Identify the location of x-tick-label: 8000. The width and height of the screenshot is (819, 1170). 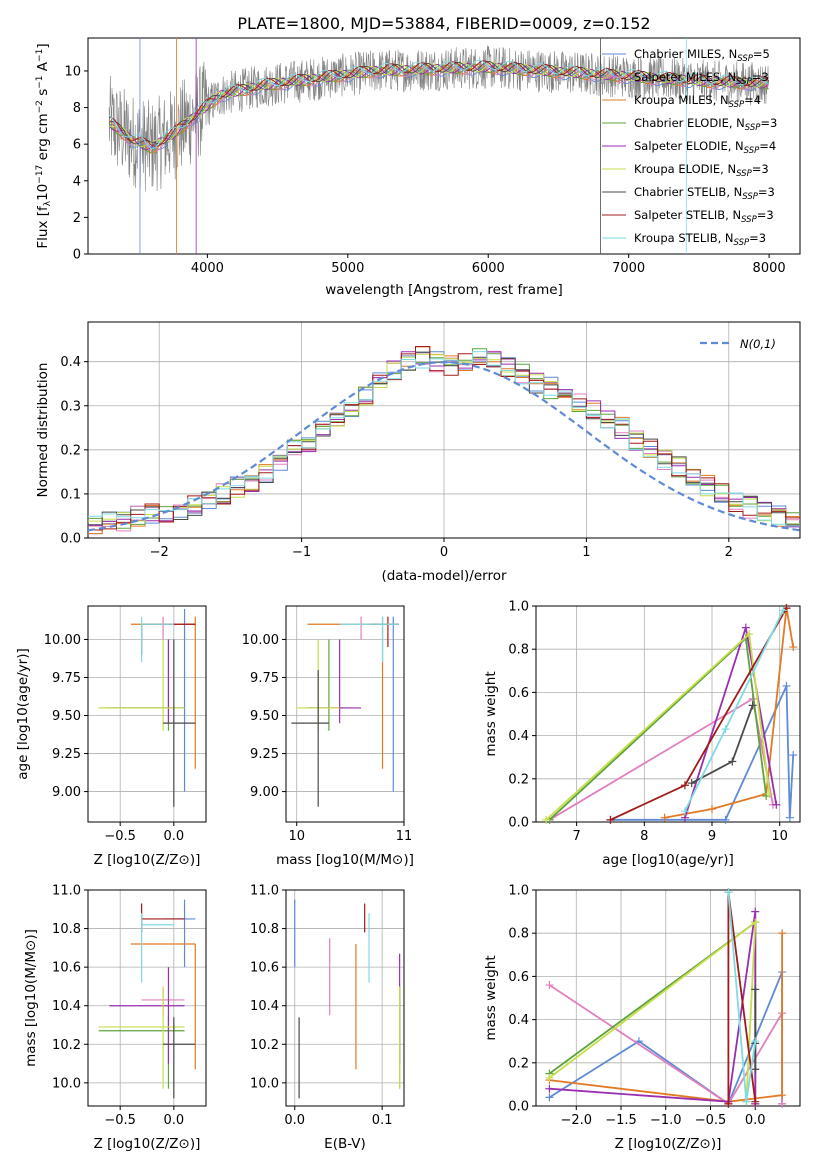
(769, 268).